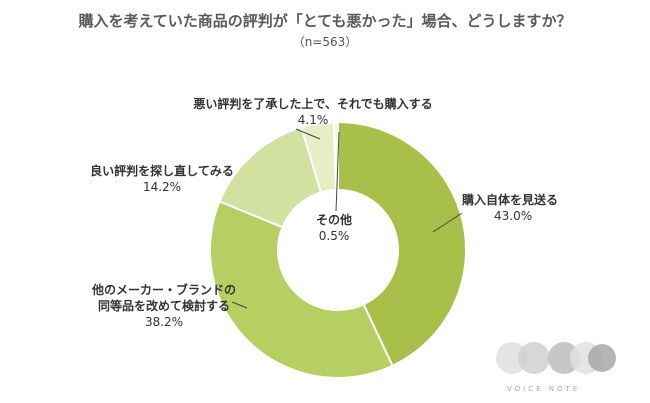 The image size is (650, 403). What do you see at coordinates (544, 389) in the screenshot?
I see `logo-text: VOICE NOTE` at bounding box center [544, 389].